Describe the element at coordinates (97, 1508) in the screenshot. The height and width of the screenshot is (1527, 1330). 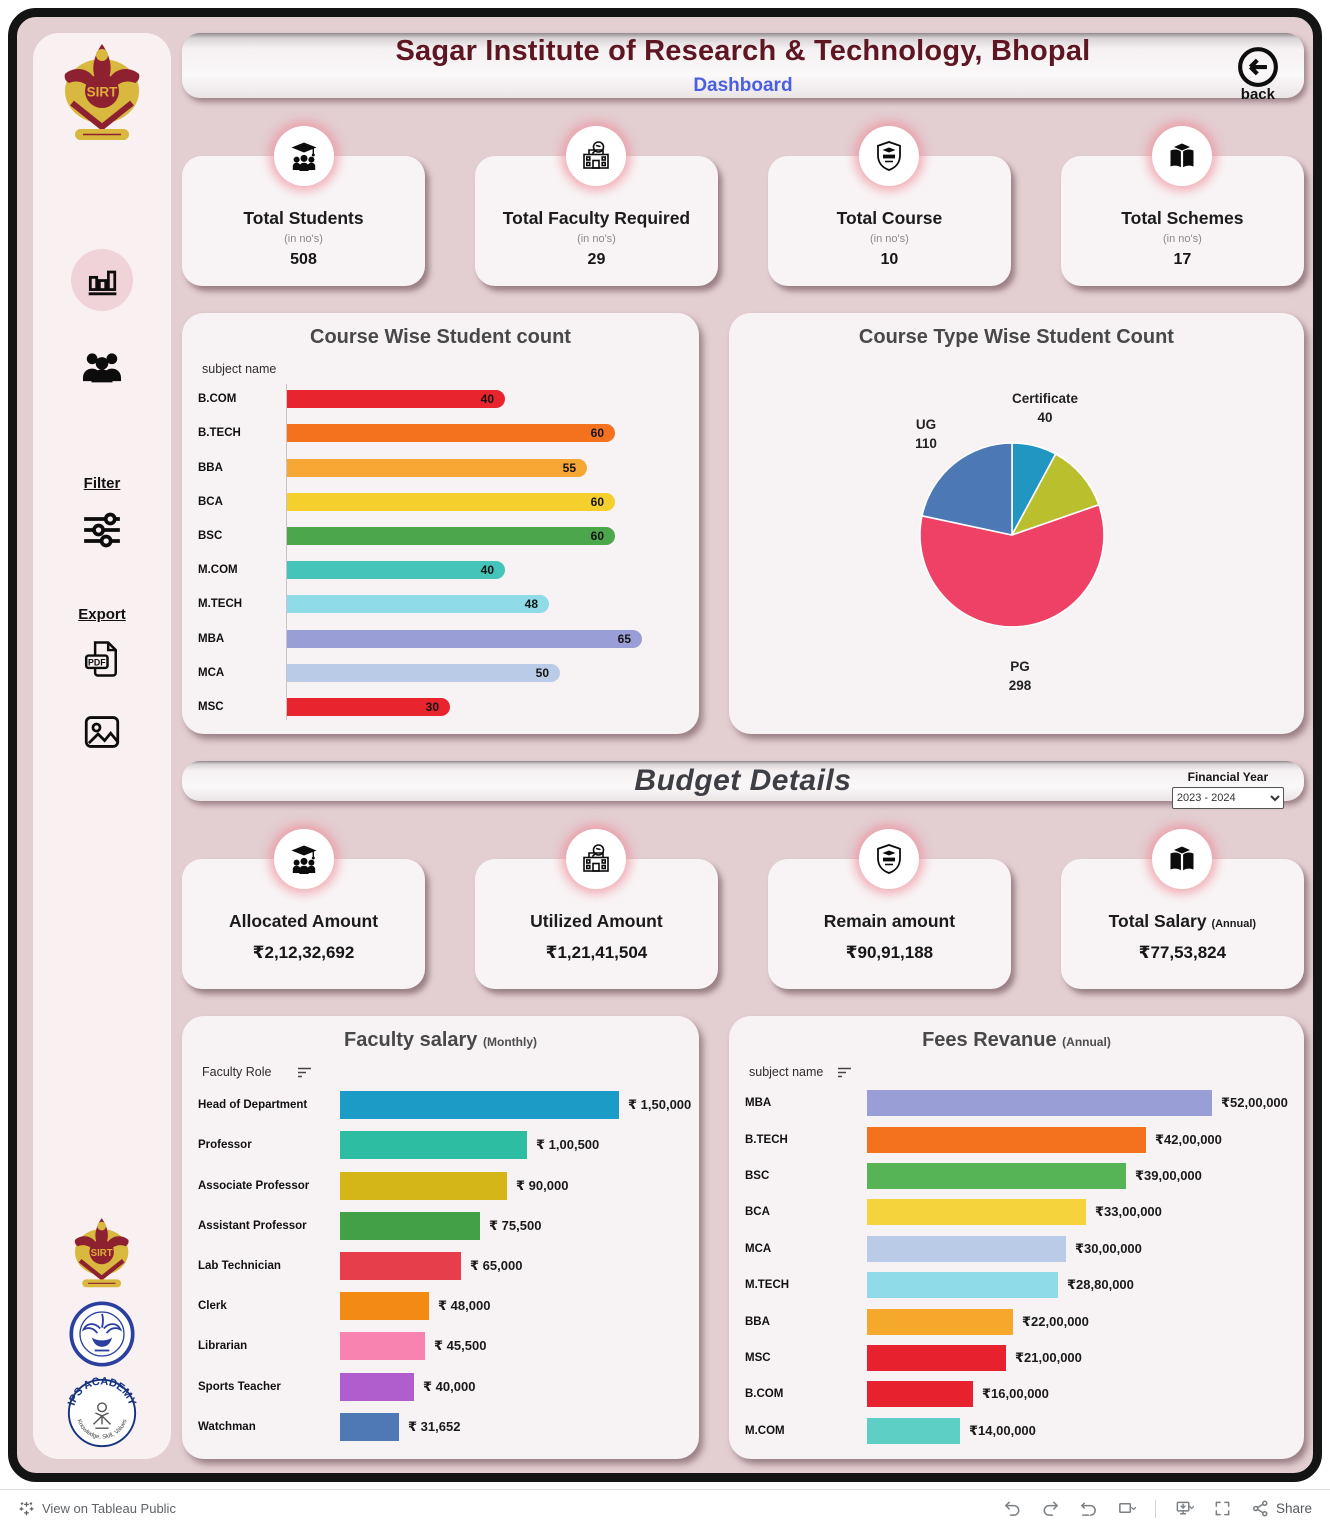
I see `view-on-tableau-link: View on Tableau Public` at that location.